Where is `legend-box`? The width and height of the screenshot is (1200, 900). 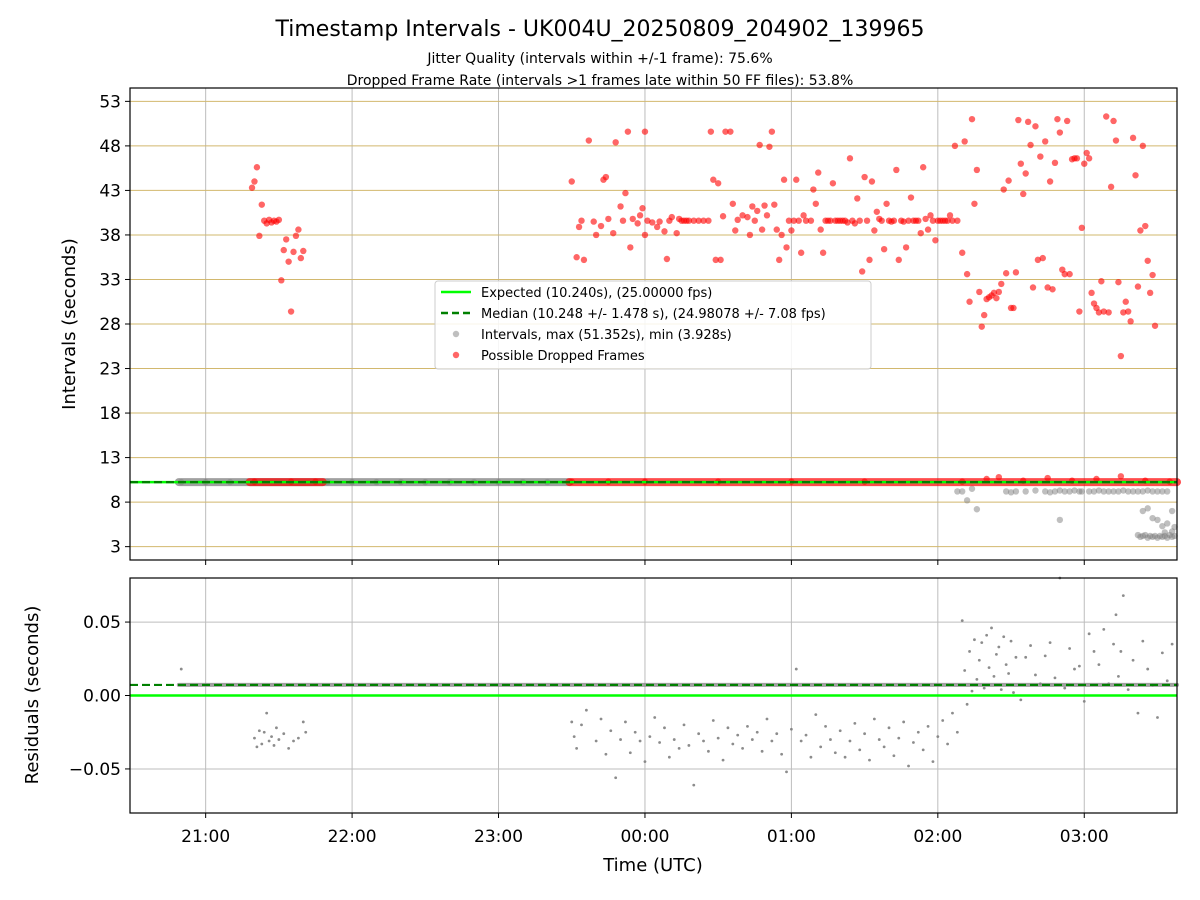
legend-box is located at coordinates (653, 325).